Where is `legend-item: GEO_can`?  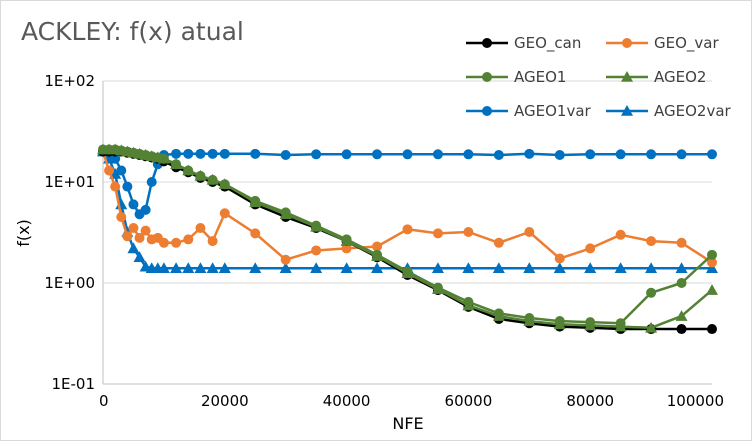
legend-item: GEO_can is located at coordinates (523, 43).